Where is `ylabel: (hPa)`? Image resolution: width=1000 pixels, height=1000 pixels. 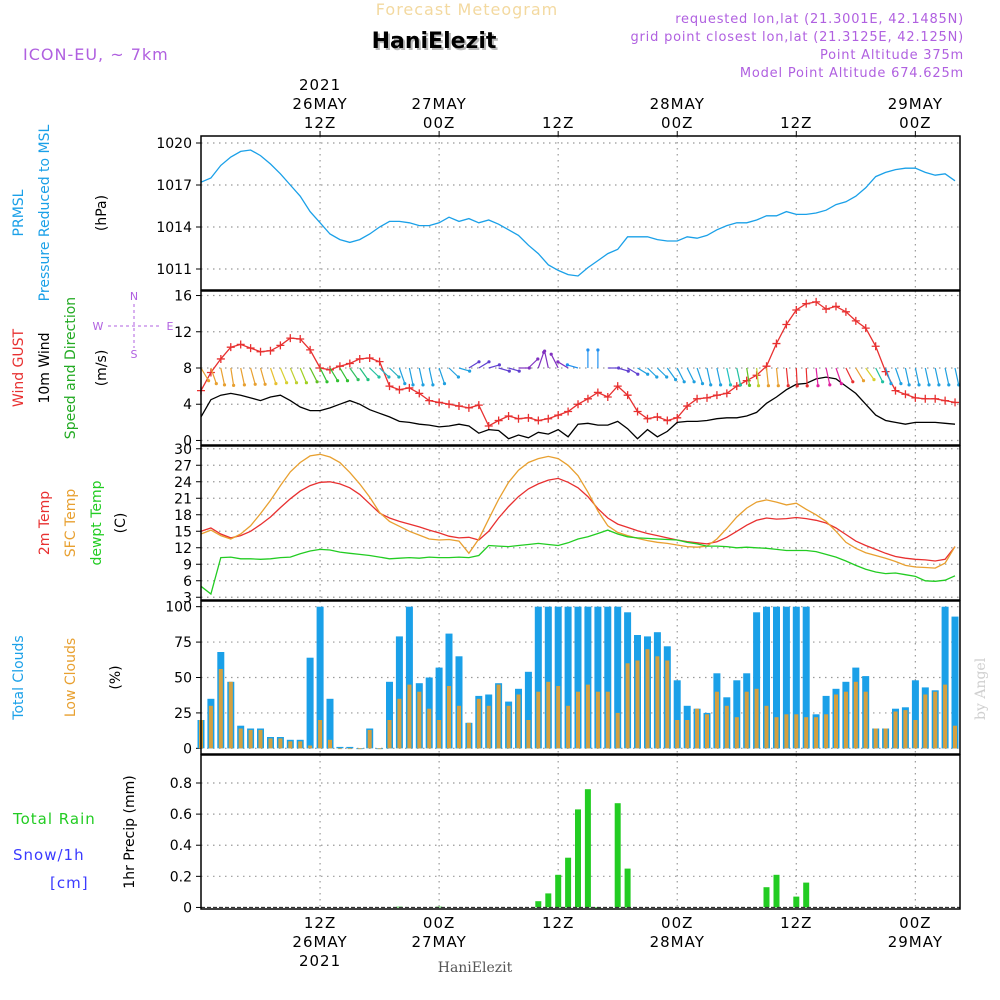
ylabel: (hPa) is located at coordinates (102, 213).